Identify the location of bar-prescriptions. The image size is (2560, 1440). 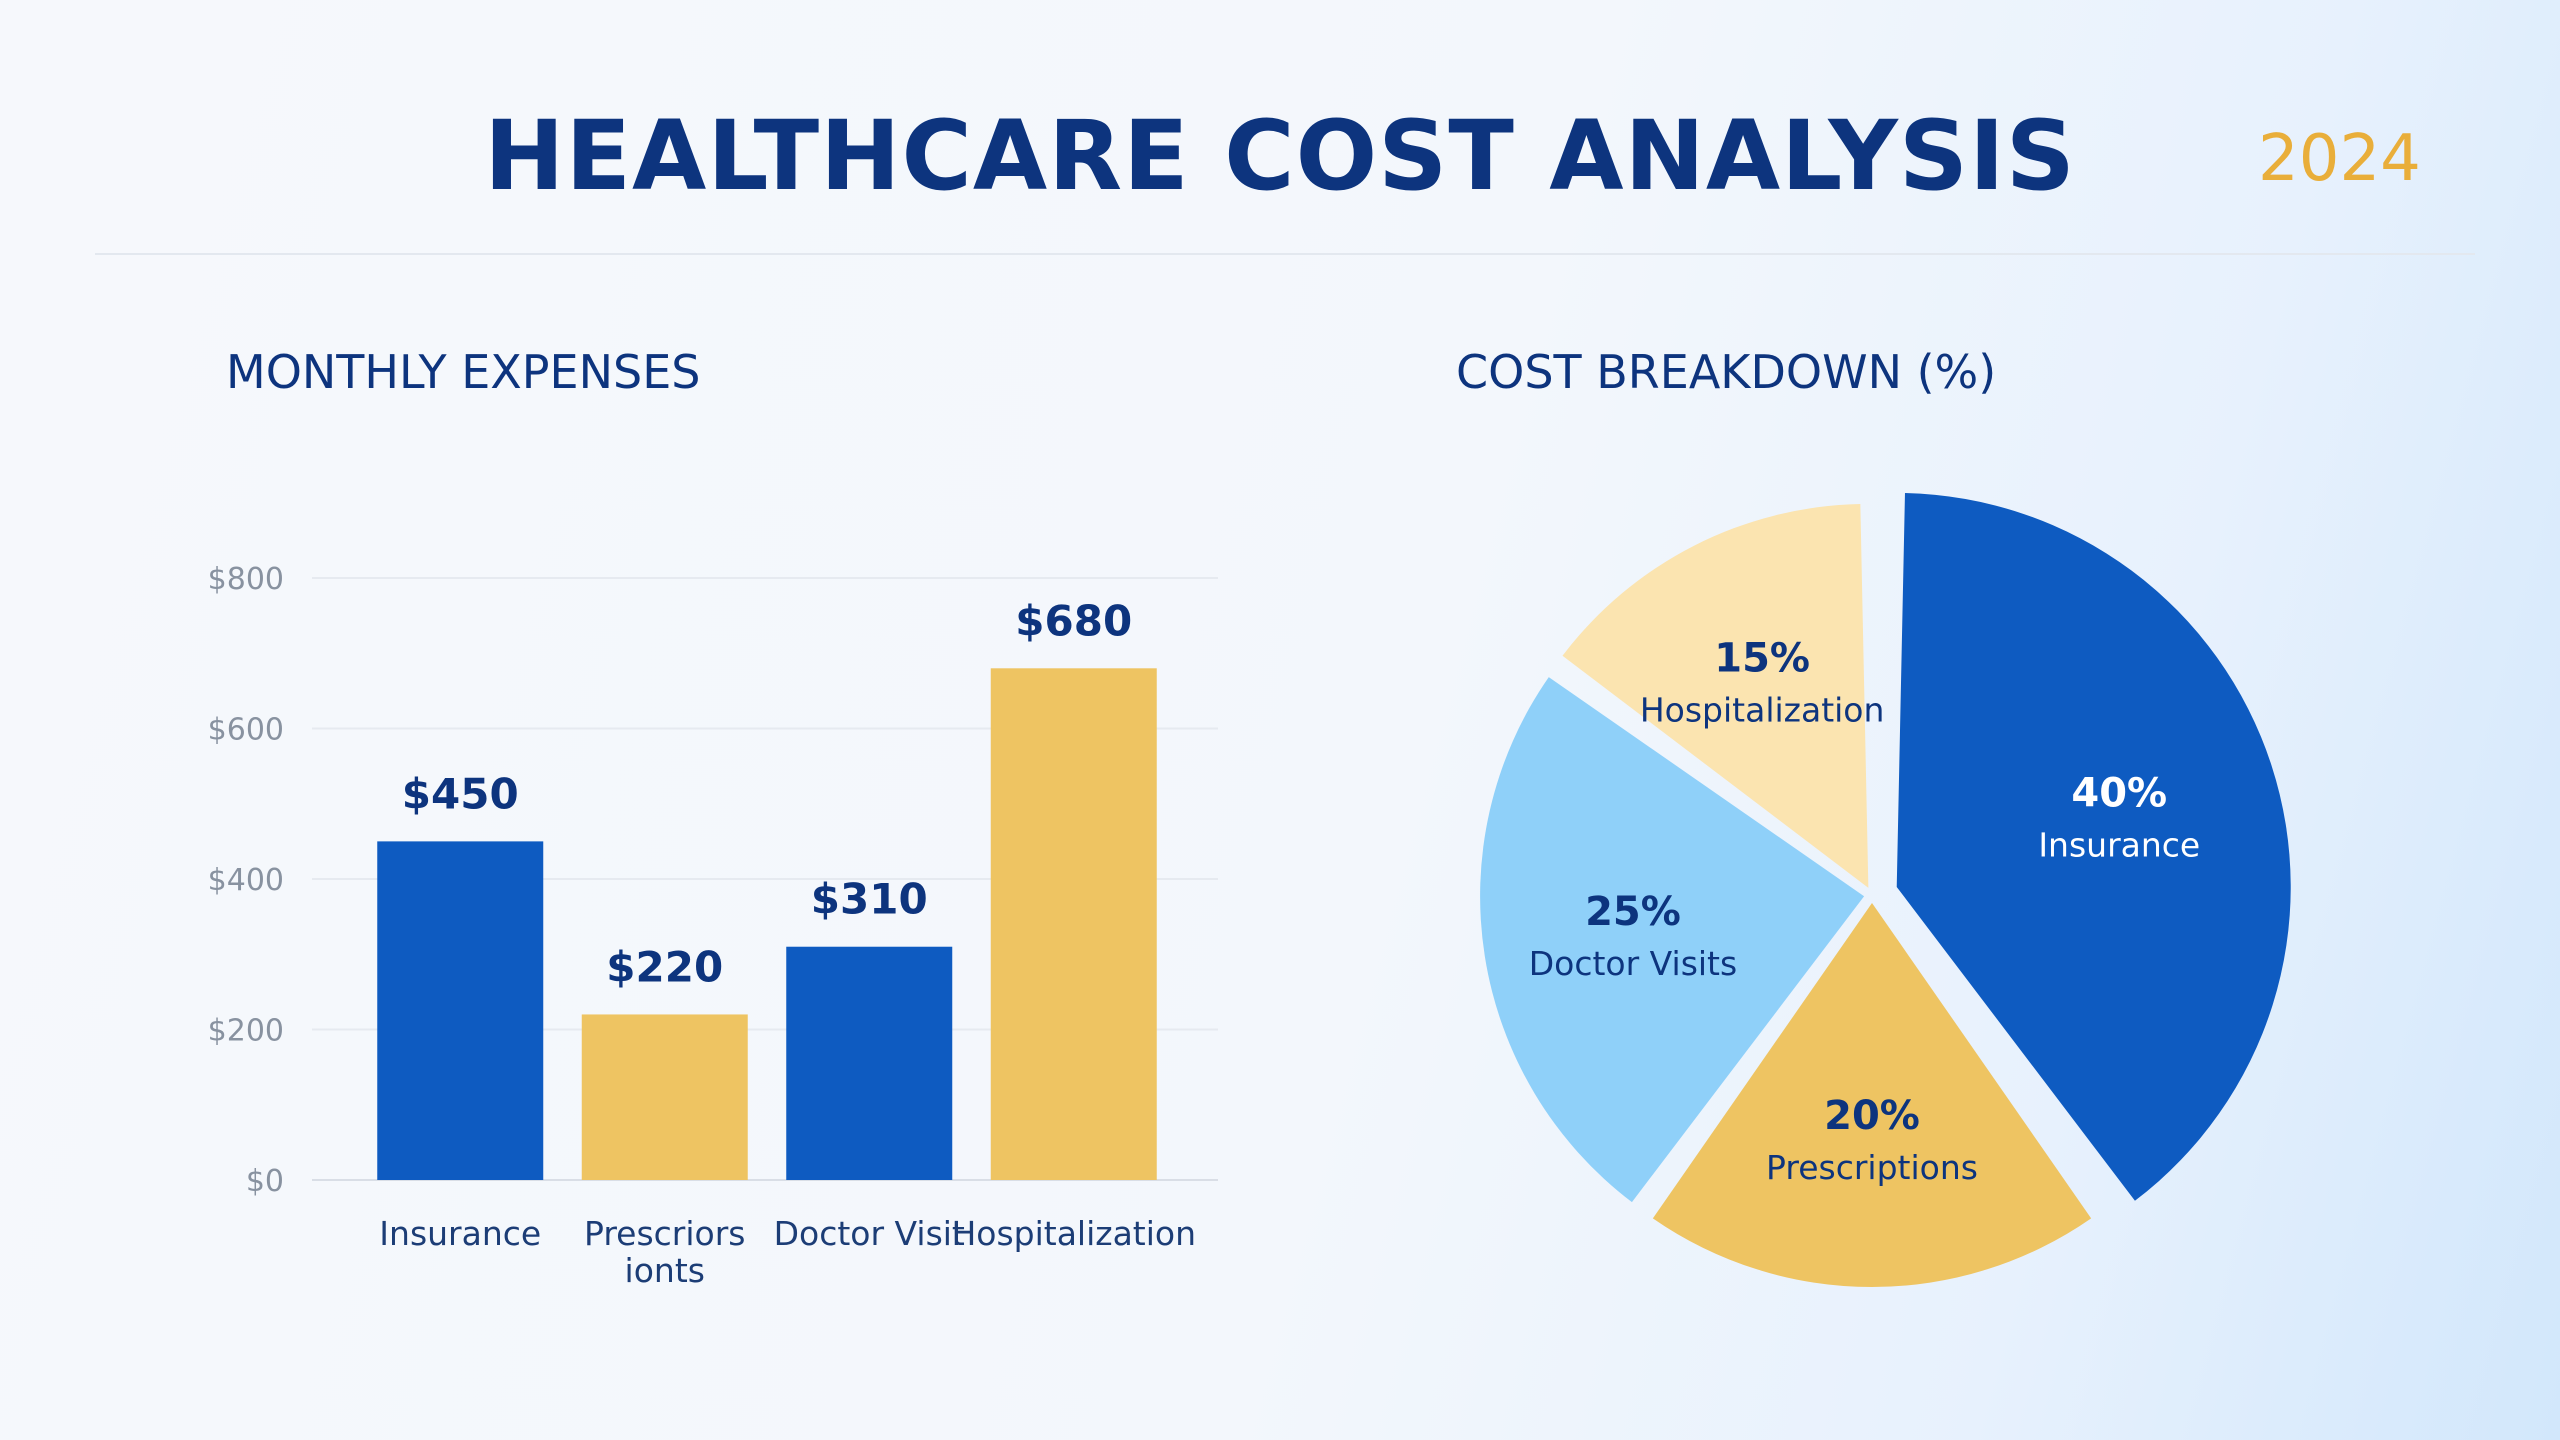
(664, 1097).